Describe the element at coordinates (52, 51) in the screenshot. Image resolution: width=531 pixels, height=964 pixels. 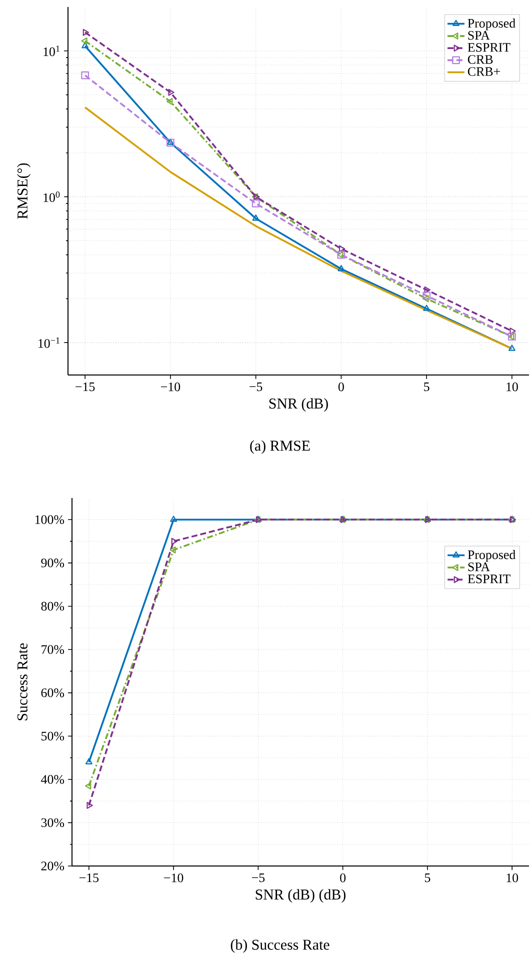
I see `y-tick-label: 10$^{1}$` at that location.